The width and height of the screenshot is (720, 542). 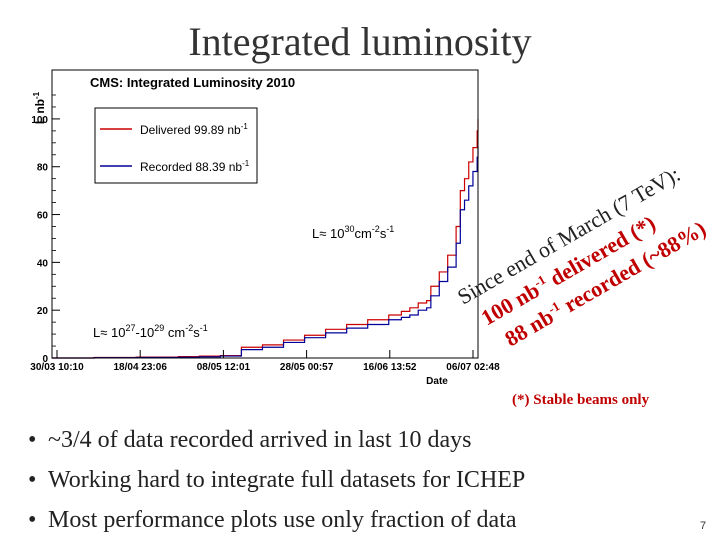 I want to click on svg-text: L nb-1, so click(x=39, y=107).